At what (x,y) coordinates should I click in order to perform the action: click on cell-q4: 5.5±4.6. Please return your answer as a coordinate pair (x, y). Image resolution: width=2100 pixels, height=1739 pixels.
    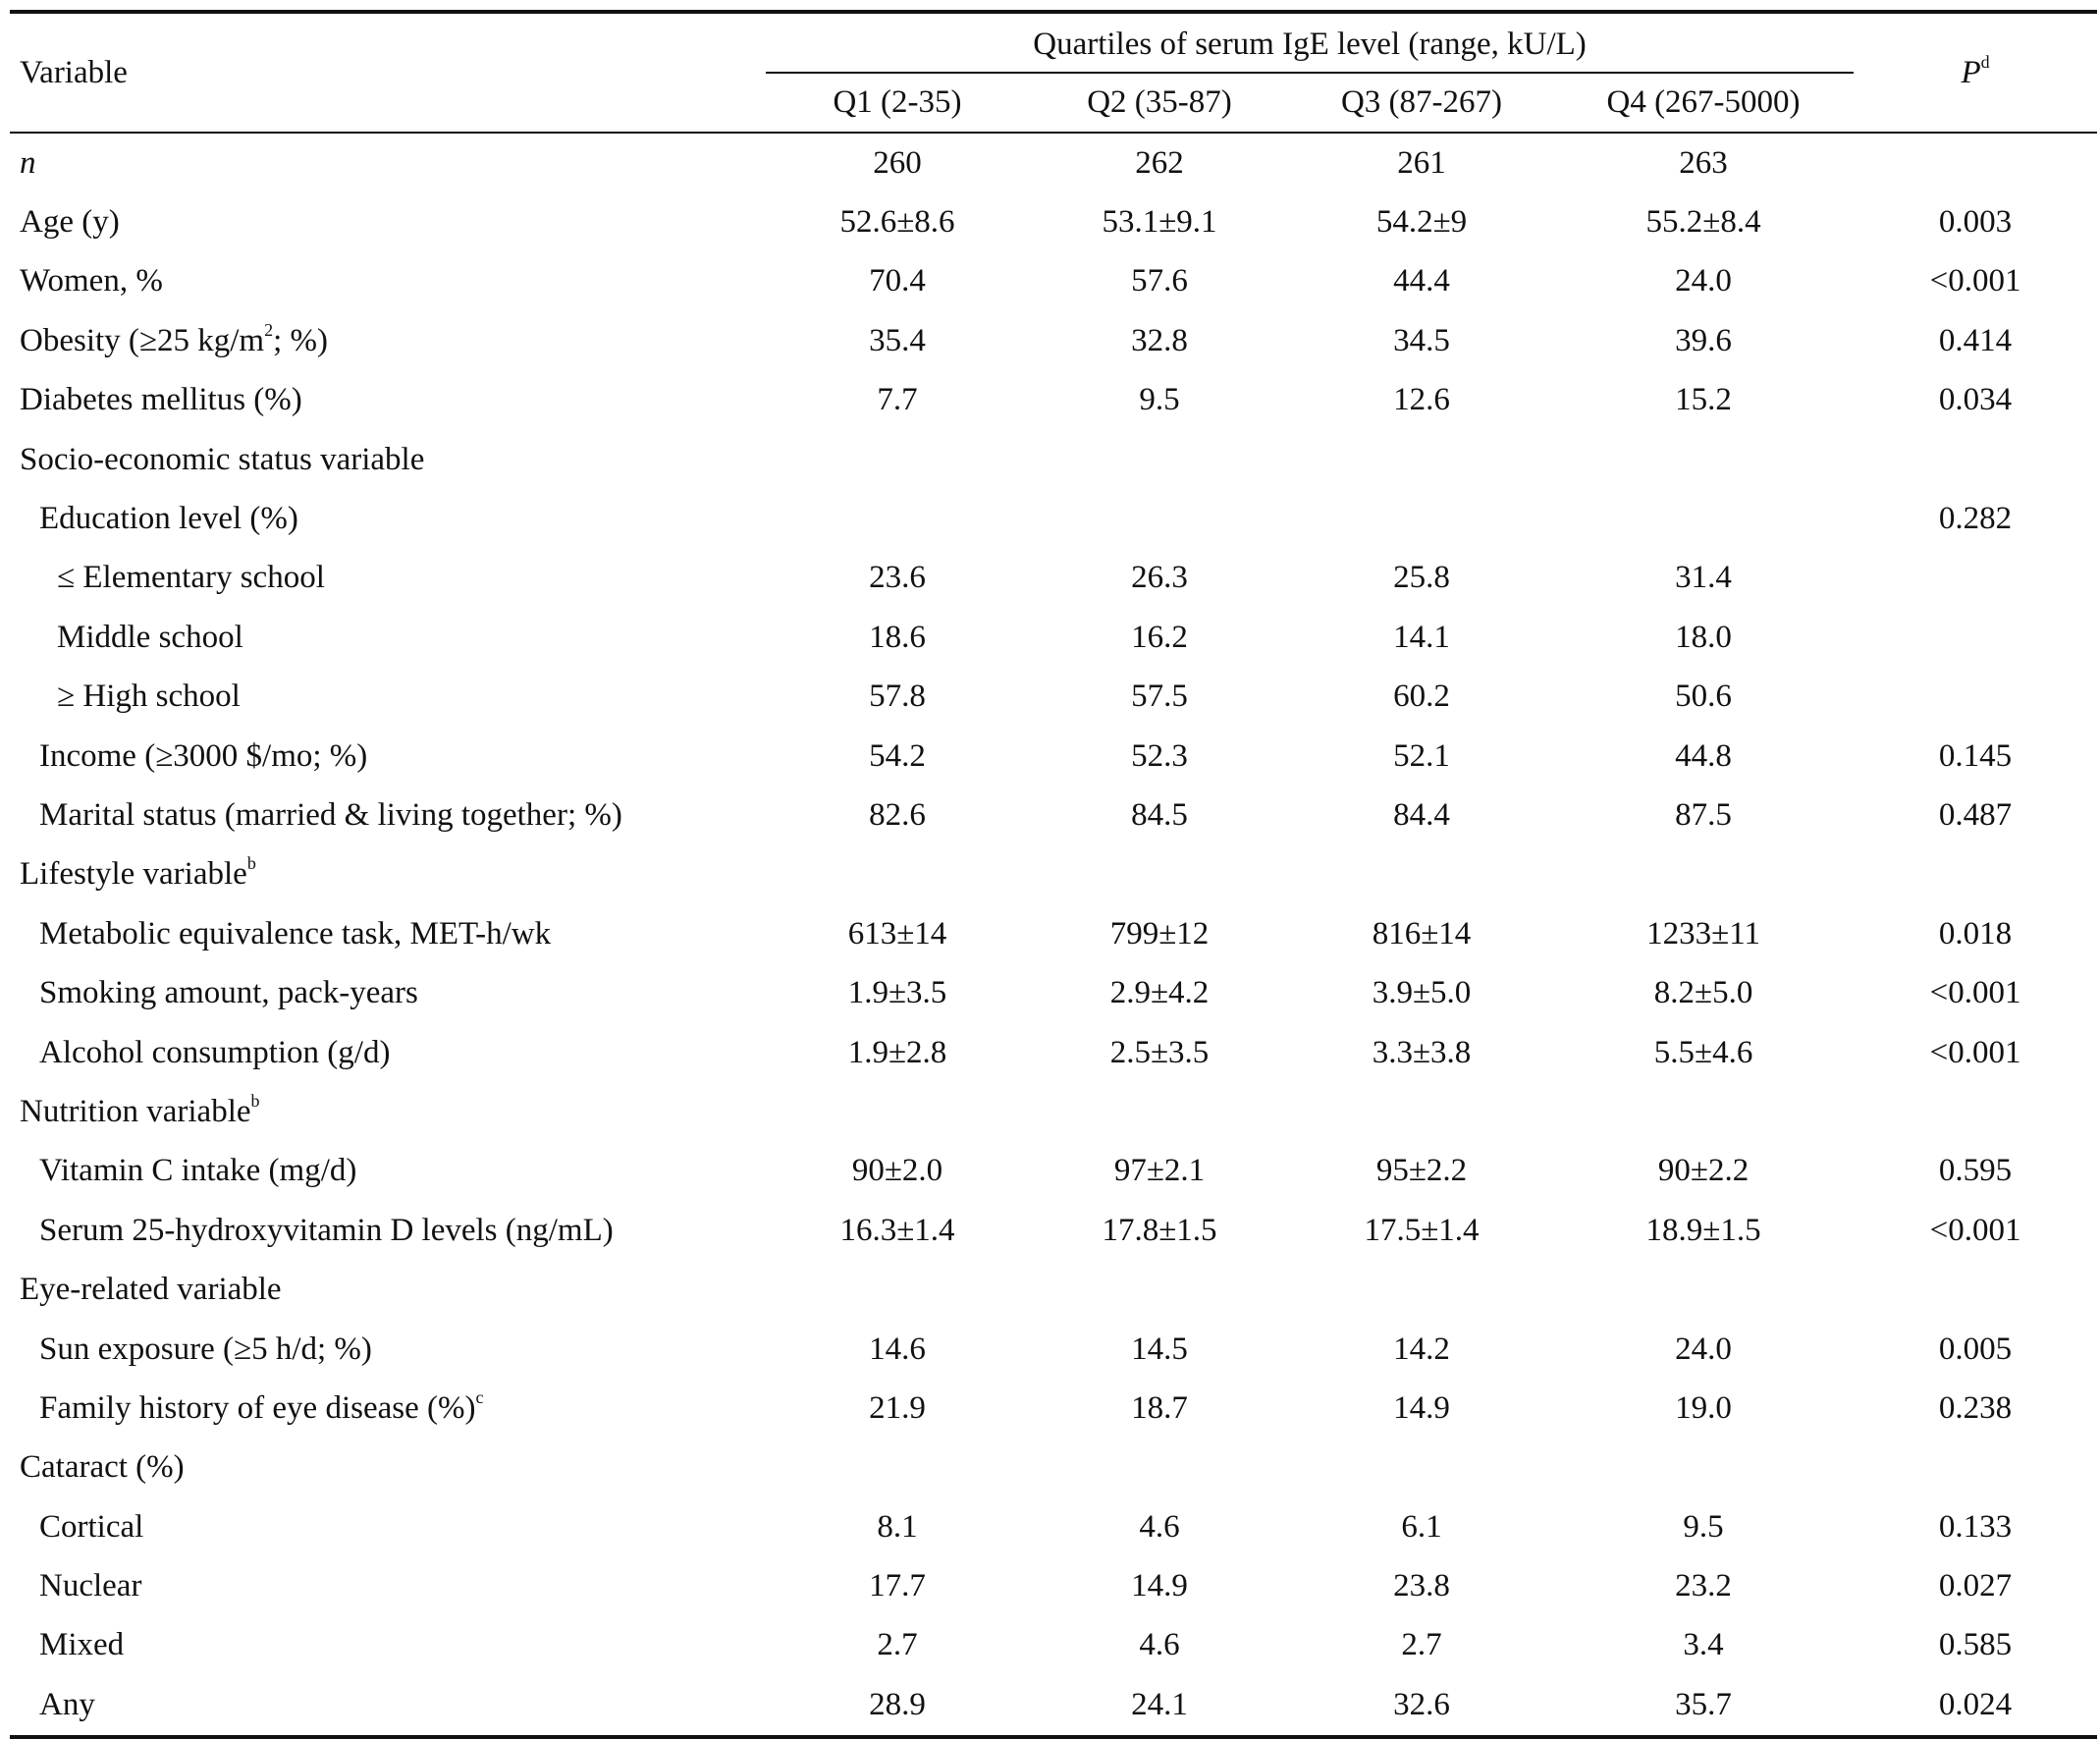
    Looking at the image, I should click on (1703, 1052).